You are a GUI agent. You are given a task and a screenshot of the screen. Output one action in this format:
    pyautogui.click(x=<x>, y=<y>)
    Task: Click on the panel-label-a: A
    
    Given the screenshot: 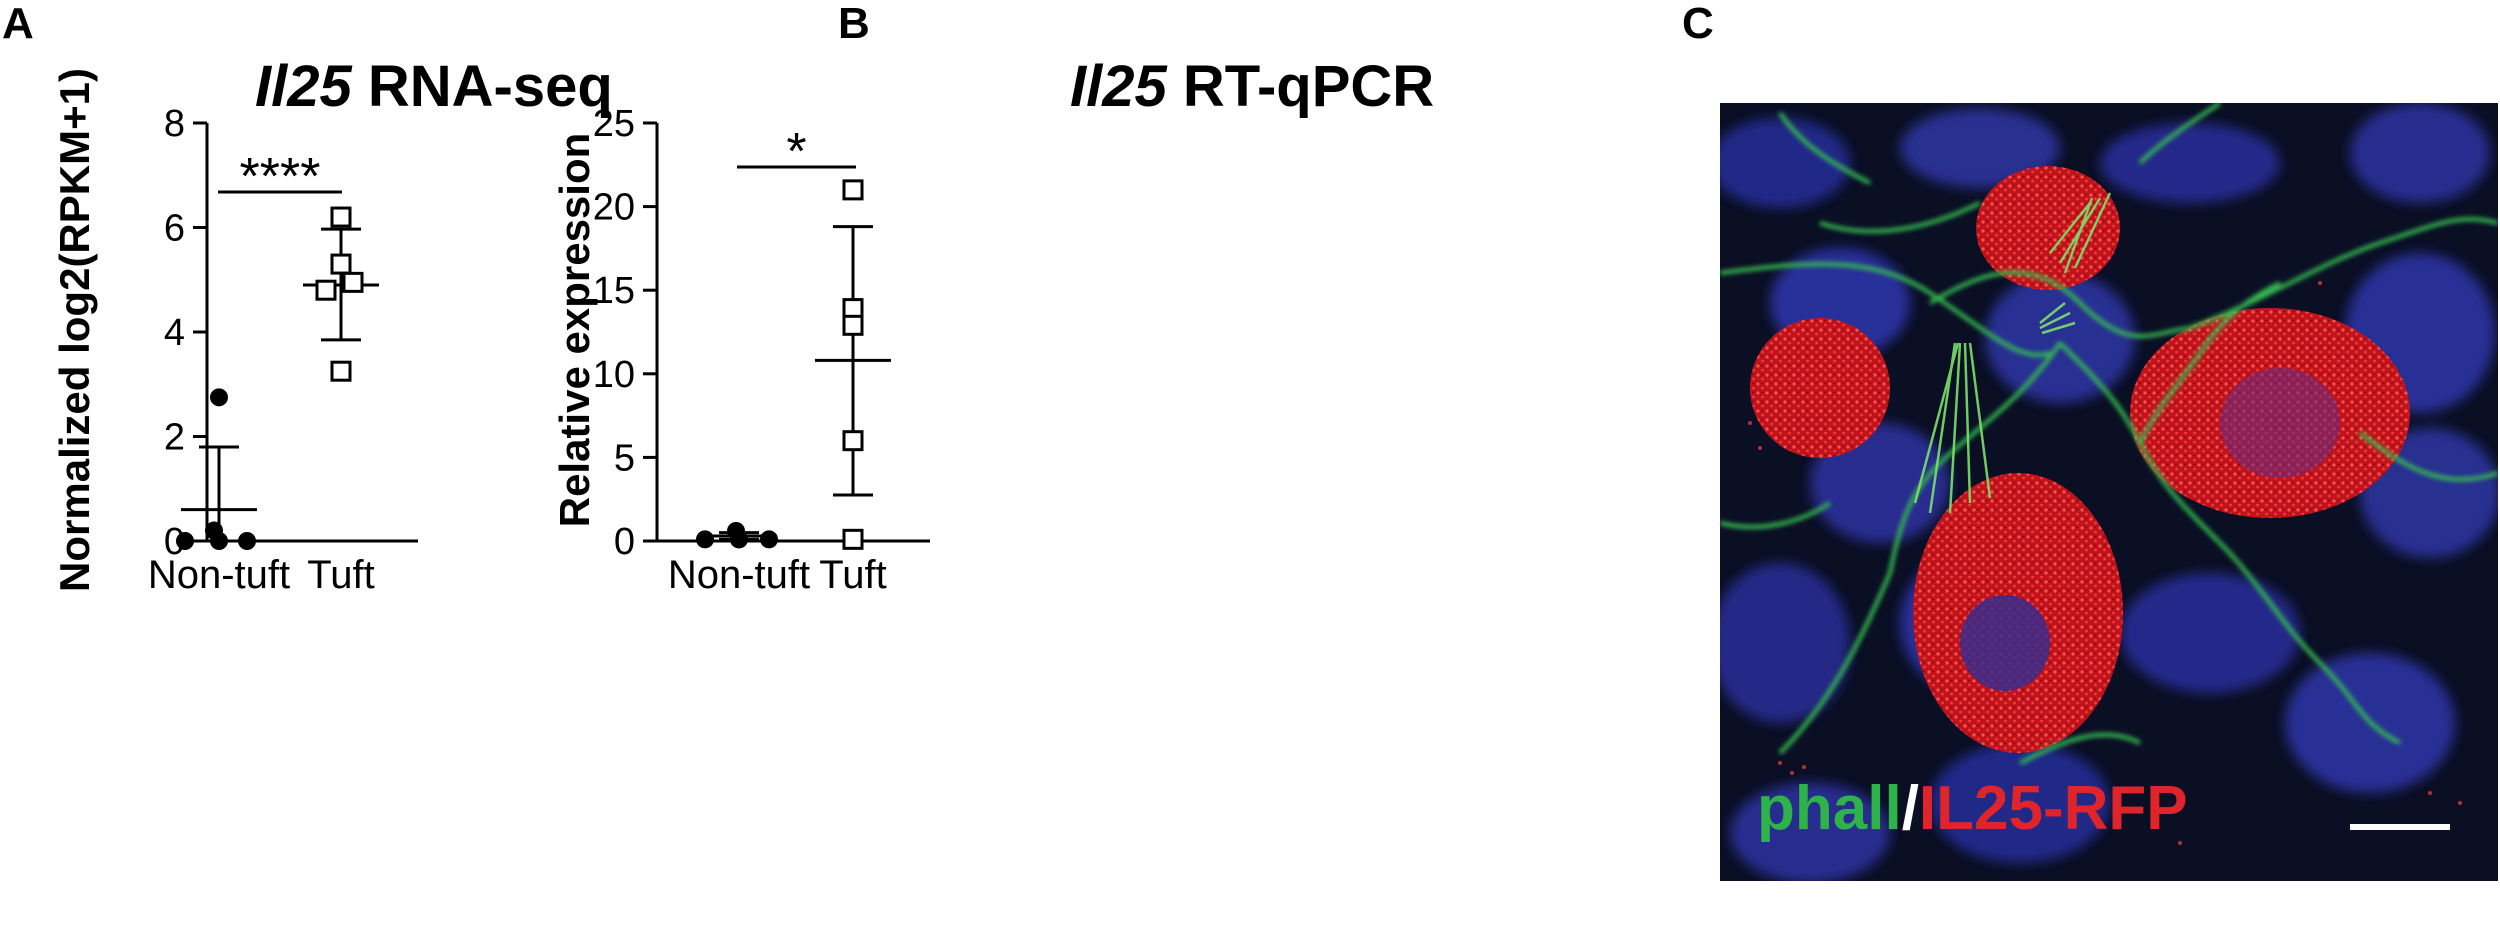 What is the action you would take?
    pyautogui.click(x=18, y=24)
    